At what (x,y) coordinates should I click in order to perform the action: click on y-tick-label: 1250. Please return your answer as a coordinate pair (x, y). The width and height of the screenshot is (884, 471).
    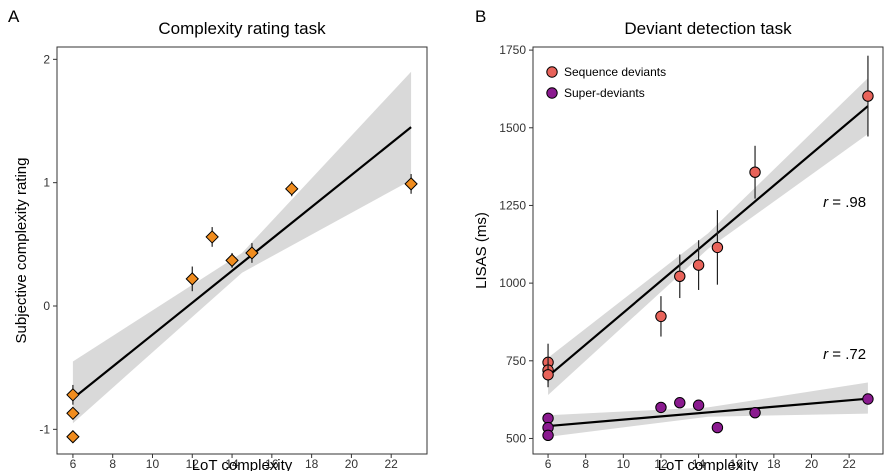
    Looking at the image, I should click on (512, 205).